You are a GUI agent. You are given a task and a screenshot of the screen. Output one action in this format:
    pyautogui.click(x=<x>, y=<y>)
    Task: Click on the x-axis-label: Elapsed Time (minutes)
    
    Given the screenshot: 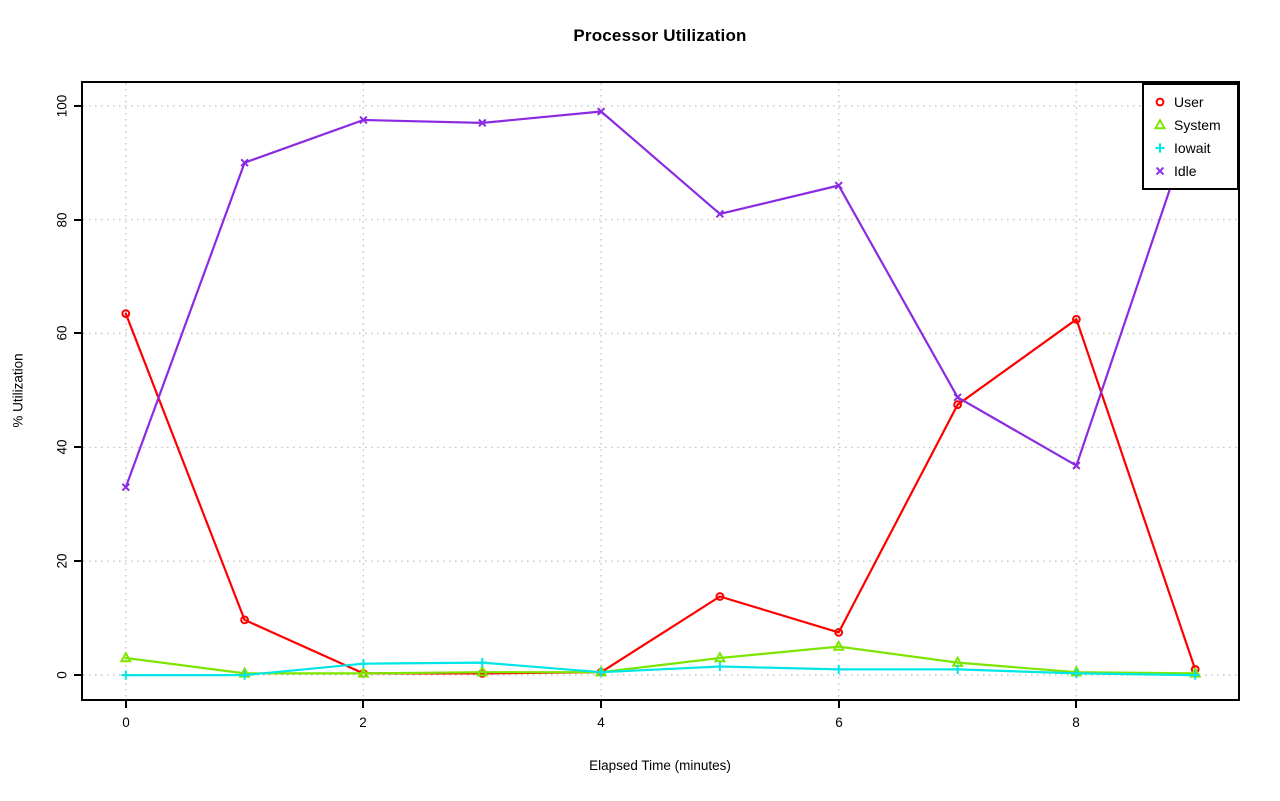 What is the action you would take?
    pyautogui.click(x=660, y=765)
    